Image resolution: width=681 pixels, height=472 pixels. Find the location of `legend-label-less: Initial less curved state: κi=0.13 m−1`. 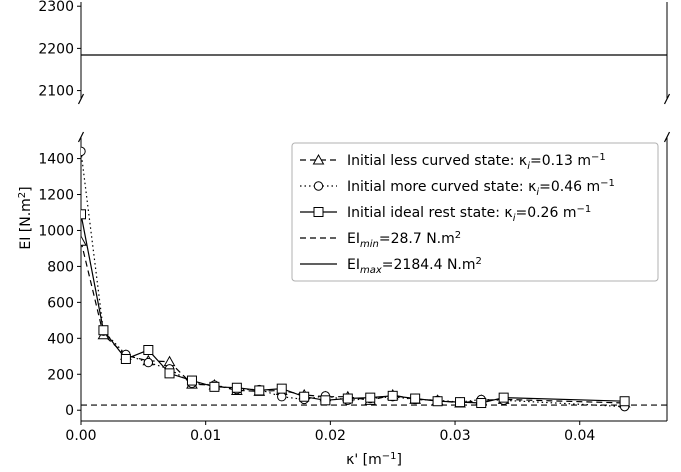

legend-label-less: Initial less curved state: κi=0.13 m−1 is located at coordinates (476, 162).